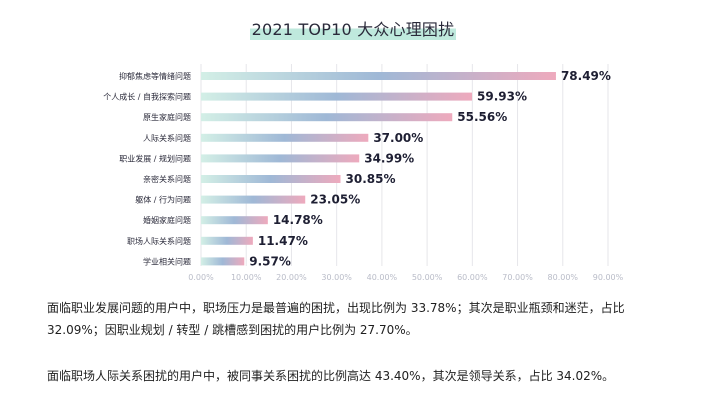  I want to click on x-tick-label: 90.00%, so click(608, 277).